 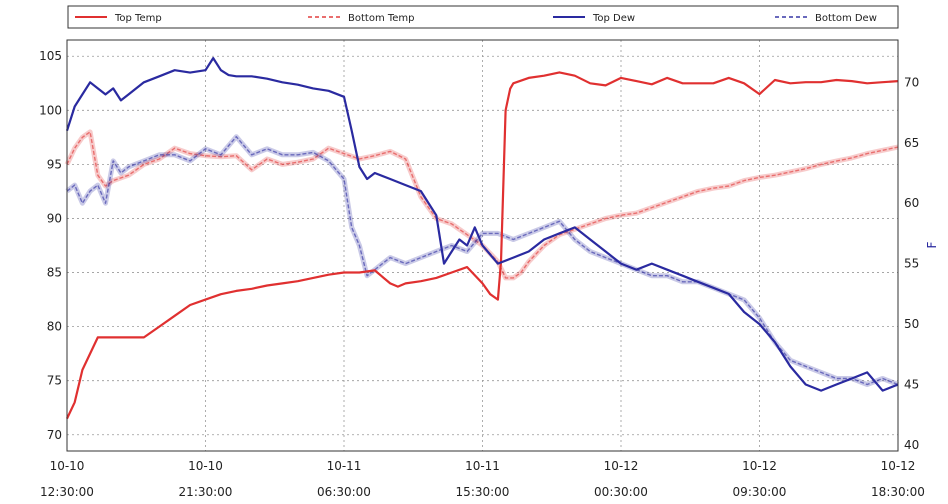 What do you see at coordinates (50, 110) in the screenshot?
I see `left-tick-label: 100` at bounding box center [50, 110].